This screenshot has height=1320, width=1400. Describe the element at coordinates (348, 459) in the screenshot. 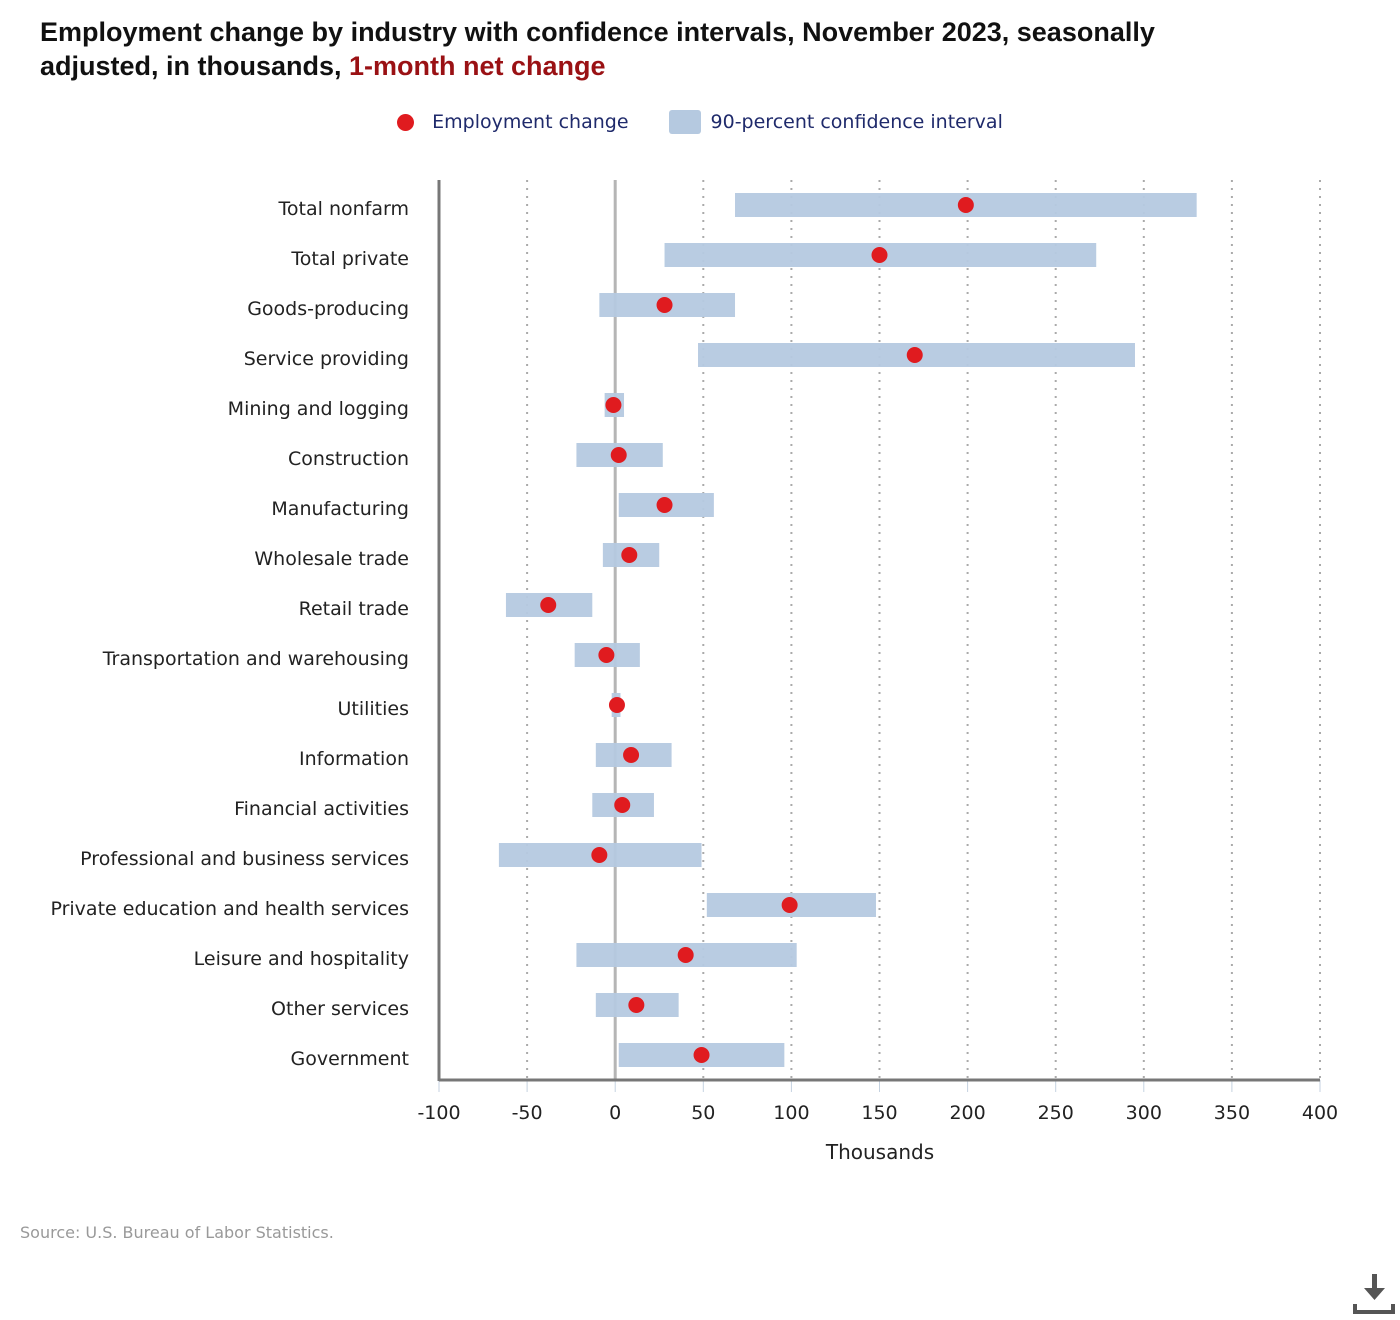

I see `category-label: Construction` at that location.